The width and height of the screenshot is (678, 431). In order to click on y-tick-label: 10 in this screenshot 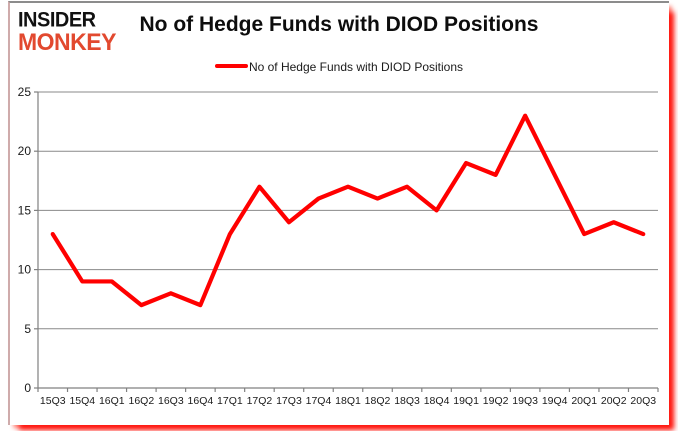, I will do `click(25, 270)`.